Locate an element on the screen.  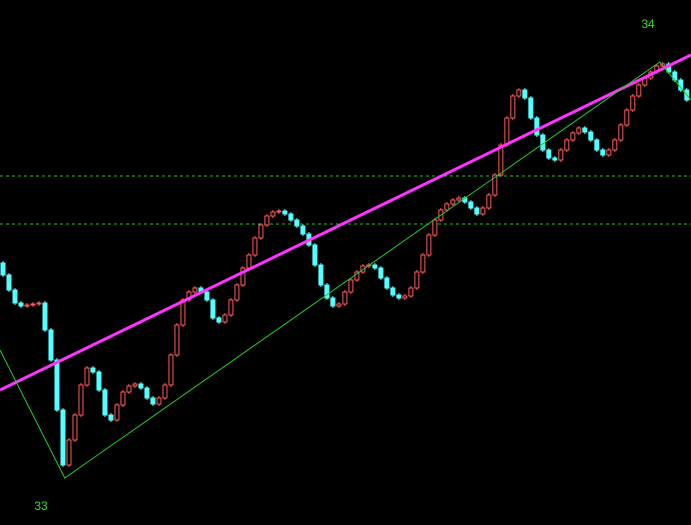
wave-label: 33 is located at coordinates (41, 506).